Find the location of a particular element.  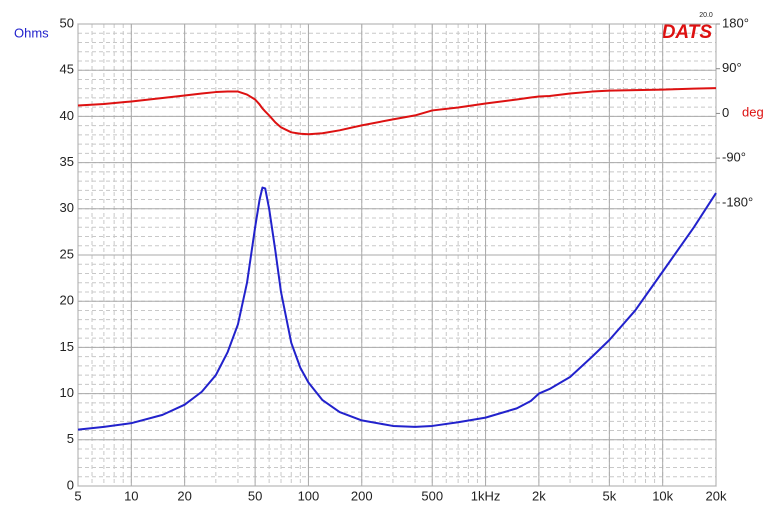

y-tick-label: 30 is located at coordinates (67, 207).